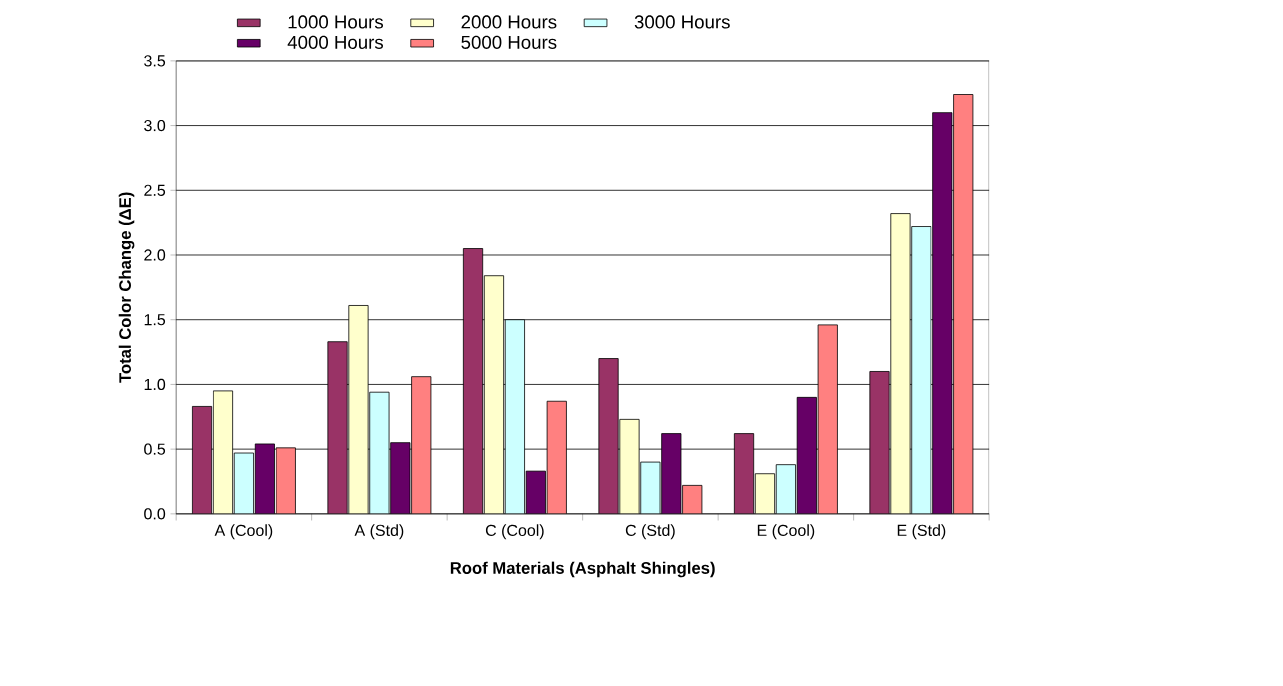  What do you see at coordinates (155, 61) in the screenshot?
I see `y-tick-label: 3.5` at bounding box center [155, 61].